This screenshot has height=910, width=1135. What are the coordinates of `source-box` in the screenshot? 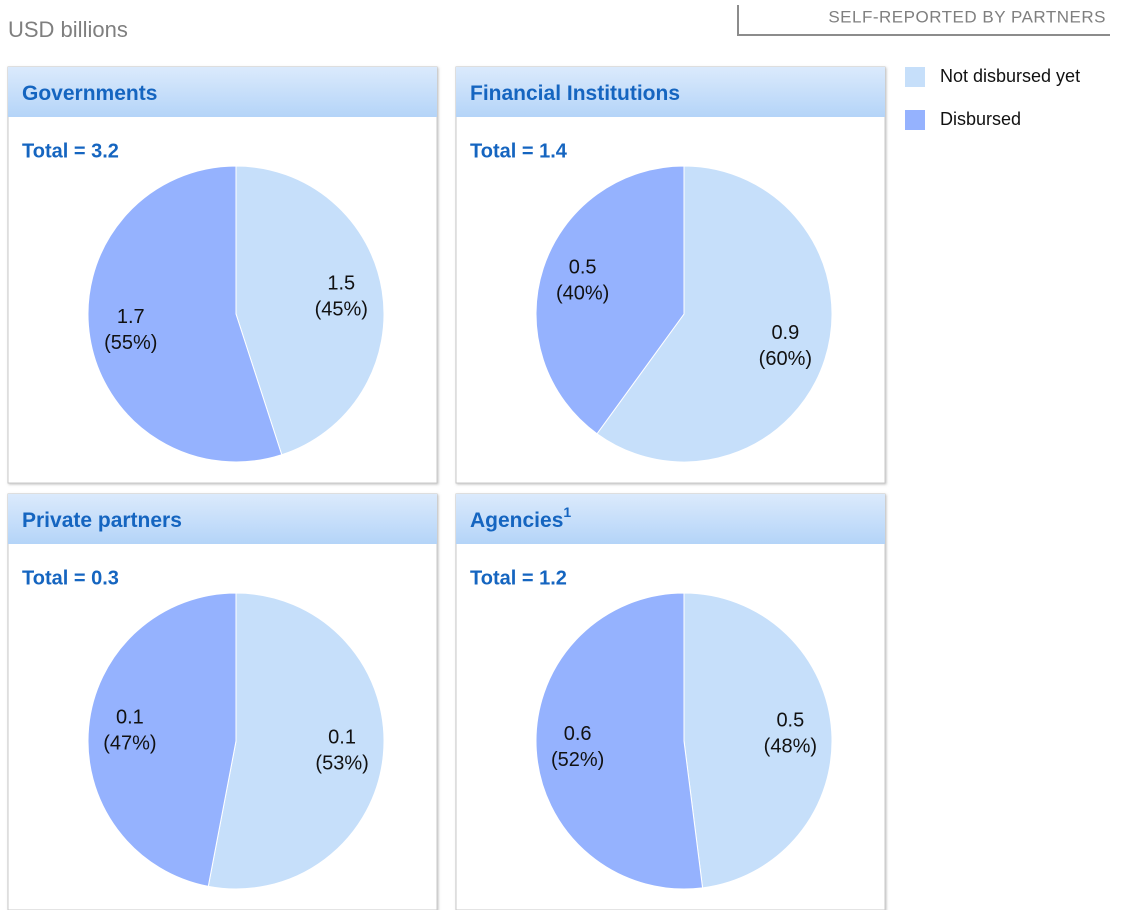 It's located at (923, 20).